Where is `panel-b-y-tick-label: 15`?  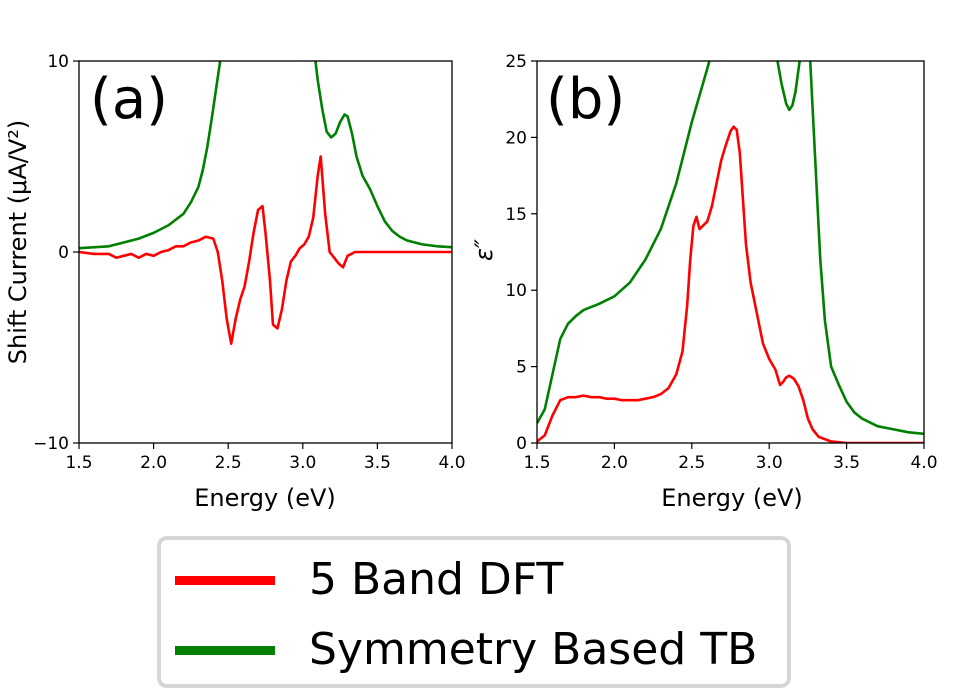
panel-b-y-tick-label: 15 is located at coordinates (516, 215).